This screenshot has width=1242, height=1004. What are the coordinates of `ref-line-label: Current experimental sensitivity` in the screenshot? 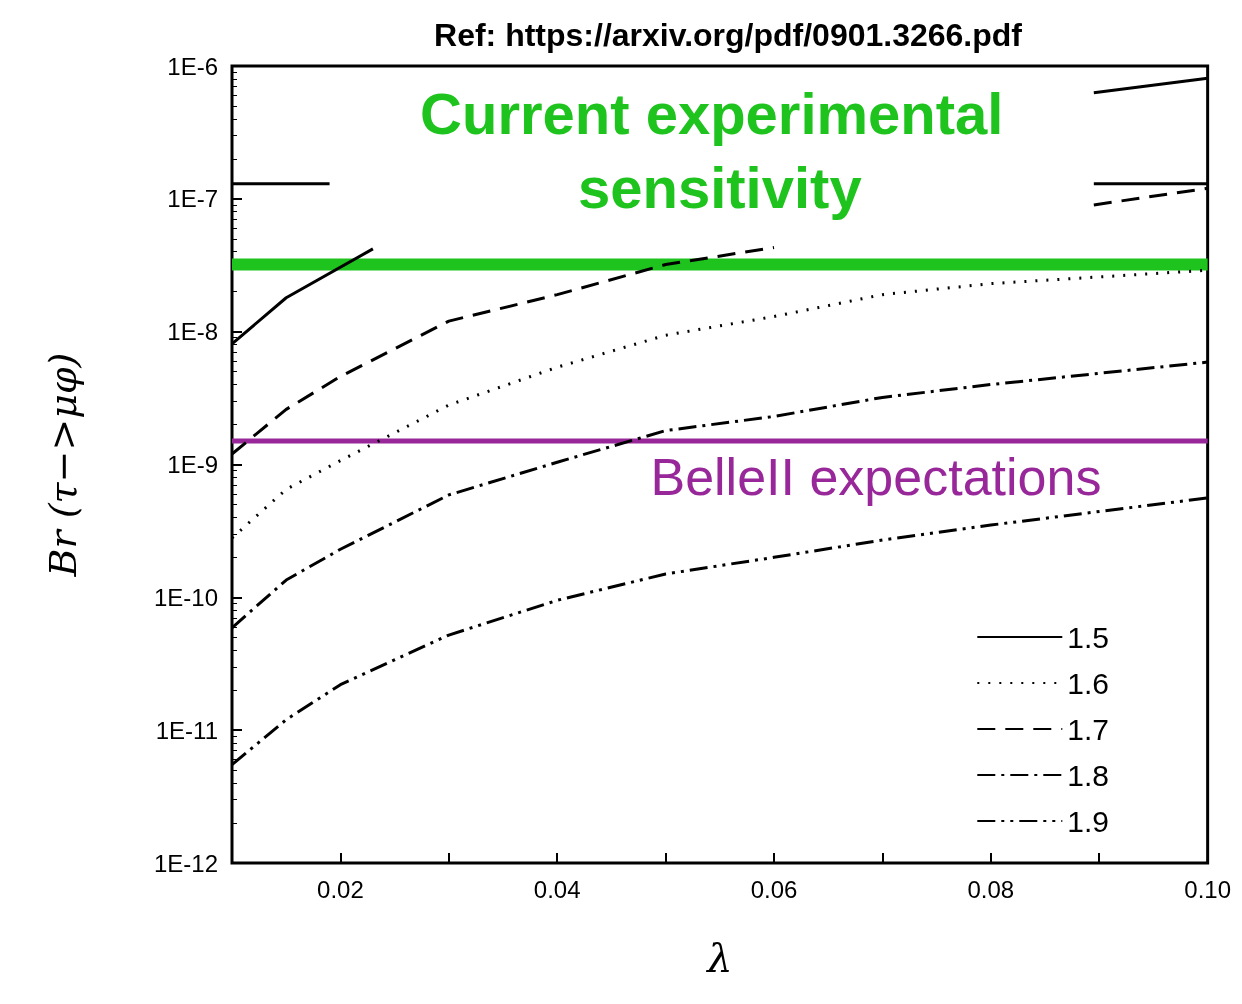 It's located at (720, 151).